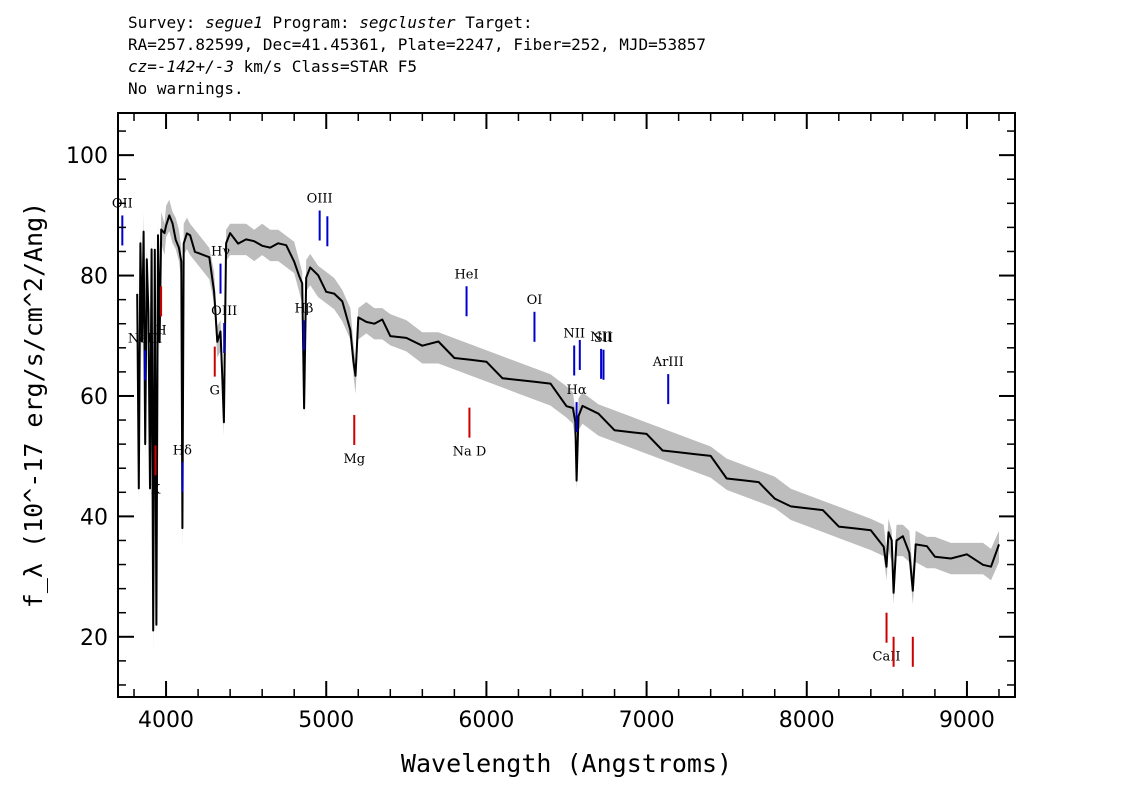 The image size is (1134, 810). What do you see at coordinates (142, 66) in the screenshot?
I see `cz-key: cz=` at bounding box center [142, 66].